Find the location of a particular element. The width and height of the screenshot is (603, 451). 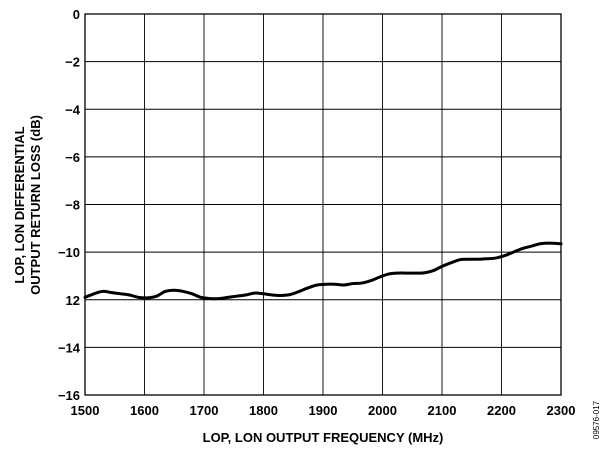

figure-id: 09576-017 is located at coordinates (596, 419).